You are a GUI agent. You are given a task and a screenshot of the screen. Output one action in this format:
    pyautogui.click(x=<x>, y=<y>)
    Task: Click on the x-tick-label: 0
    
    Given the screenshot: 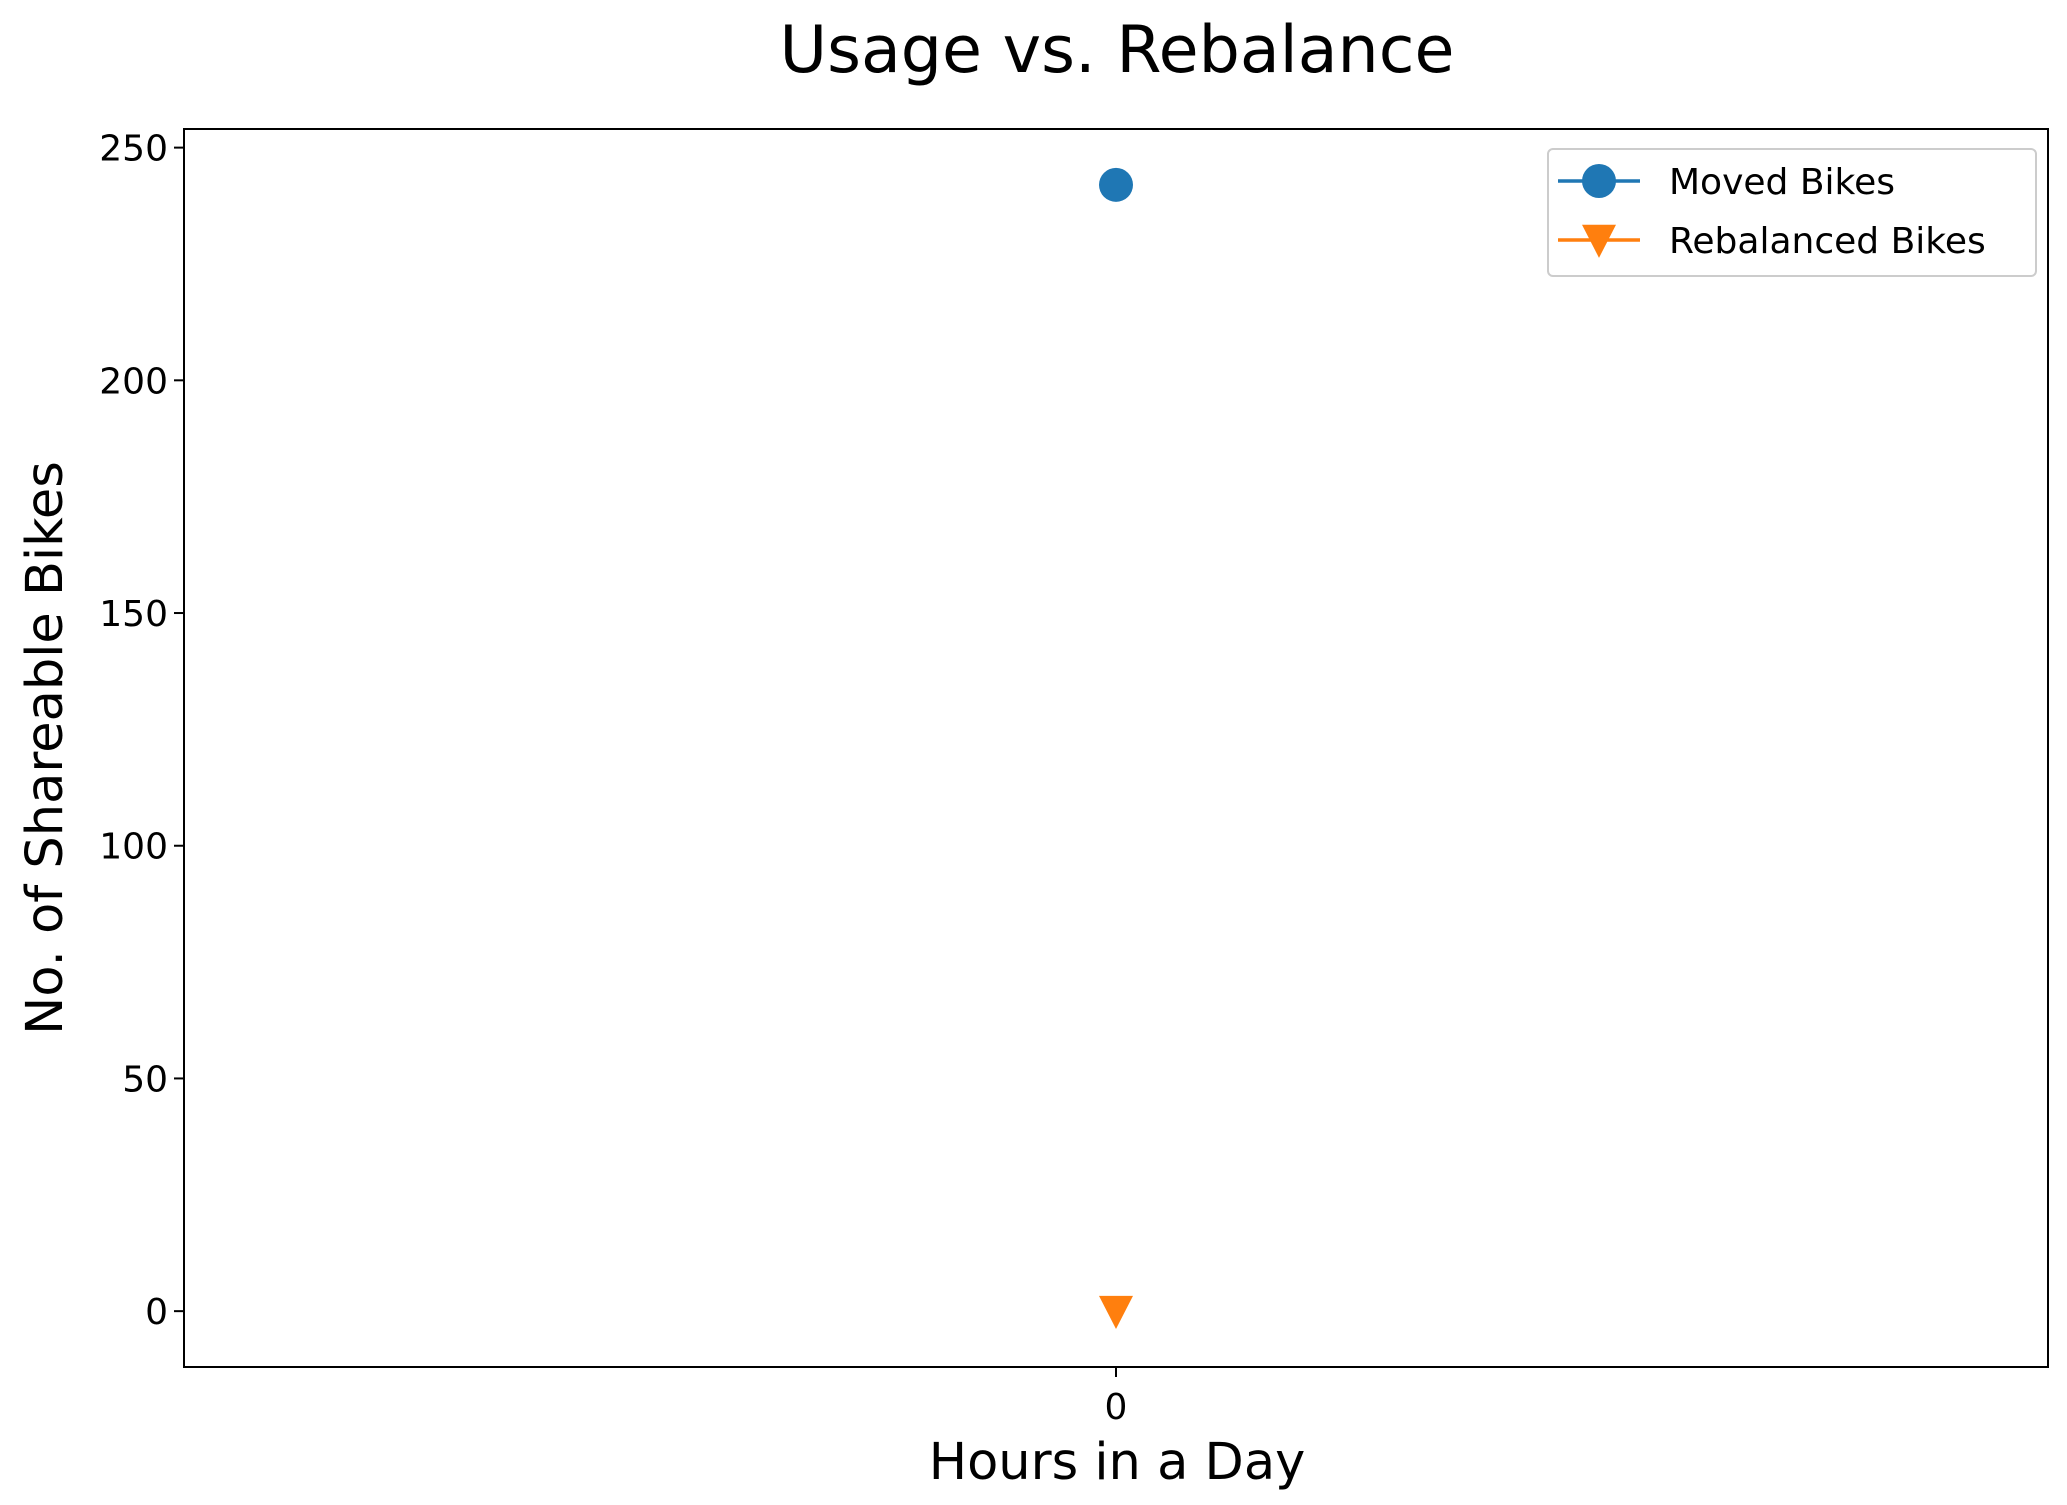 What is the action you would take?
    pyautogui.click(x=1116, y=1407)
    